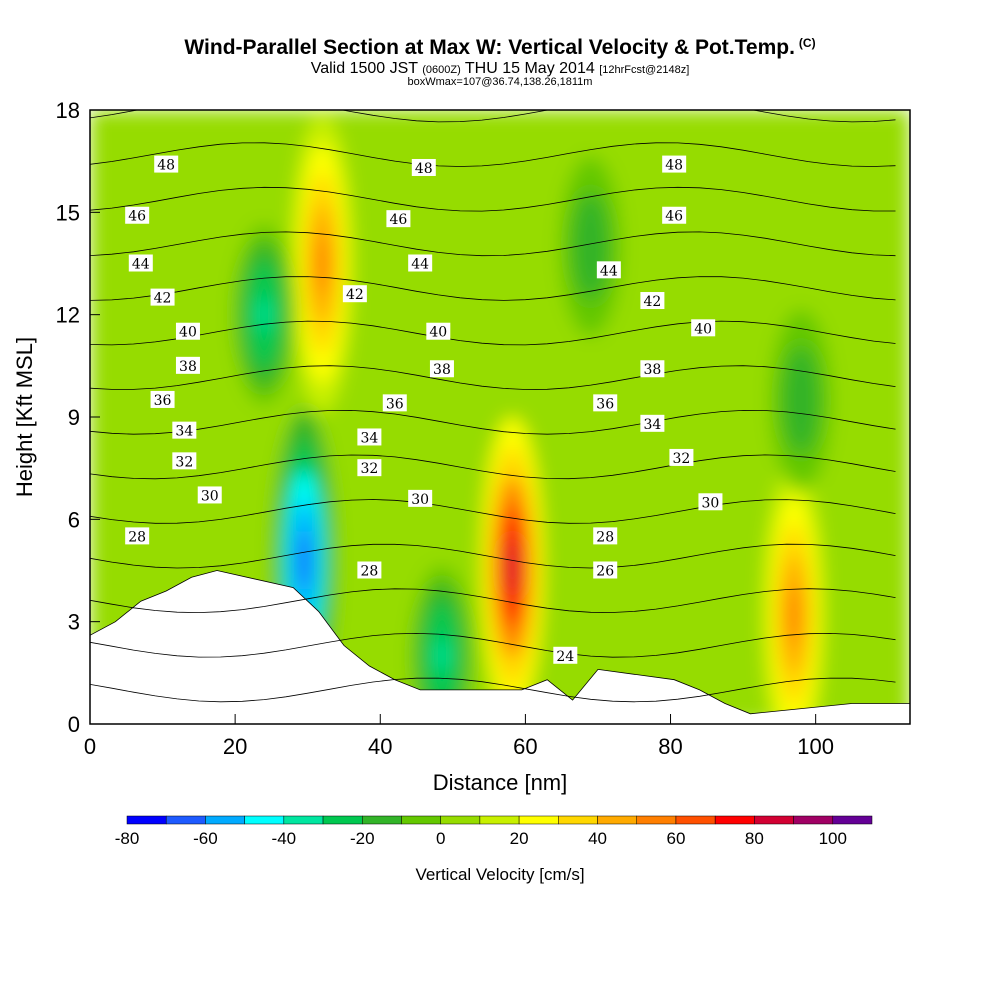  Describe the element at coordinates (284, 838) in the screenshot. I see `colorbar-tick-label: -40` at that location.